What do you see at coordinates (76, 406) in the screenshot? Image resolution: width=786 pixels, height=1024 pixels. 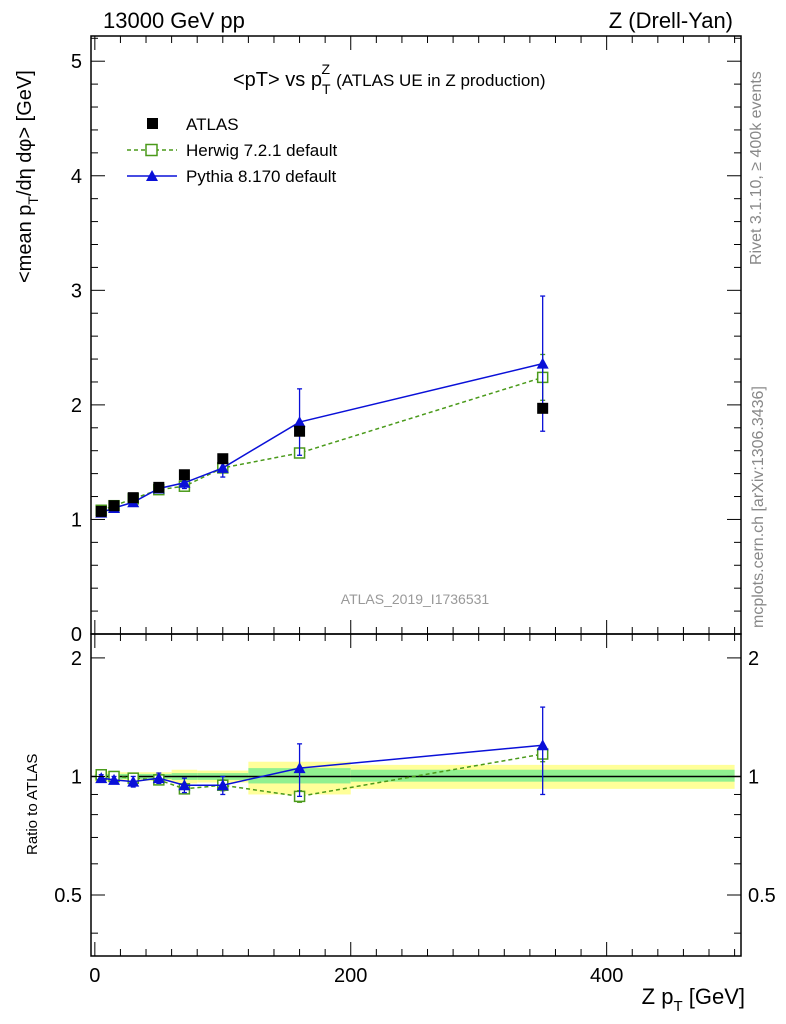 I see `main-y-tick-label: 2` at bounding box center [76, 406].